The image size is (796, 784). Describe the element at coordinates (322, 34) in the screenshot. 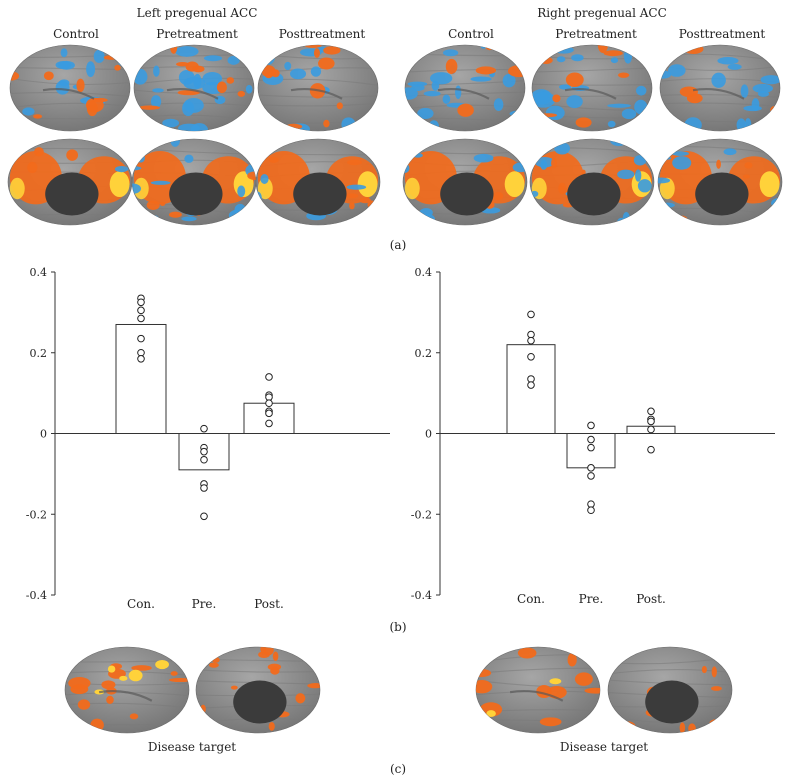

I see `left-posttreatment-label: Posttreatment` at that location.